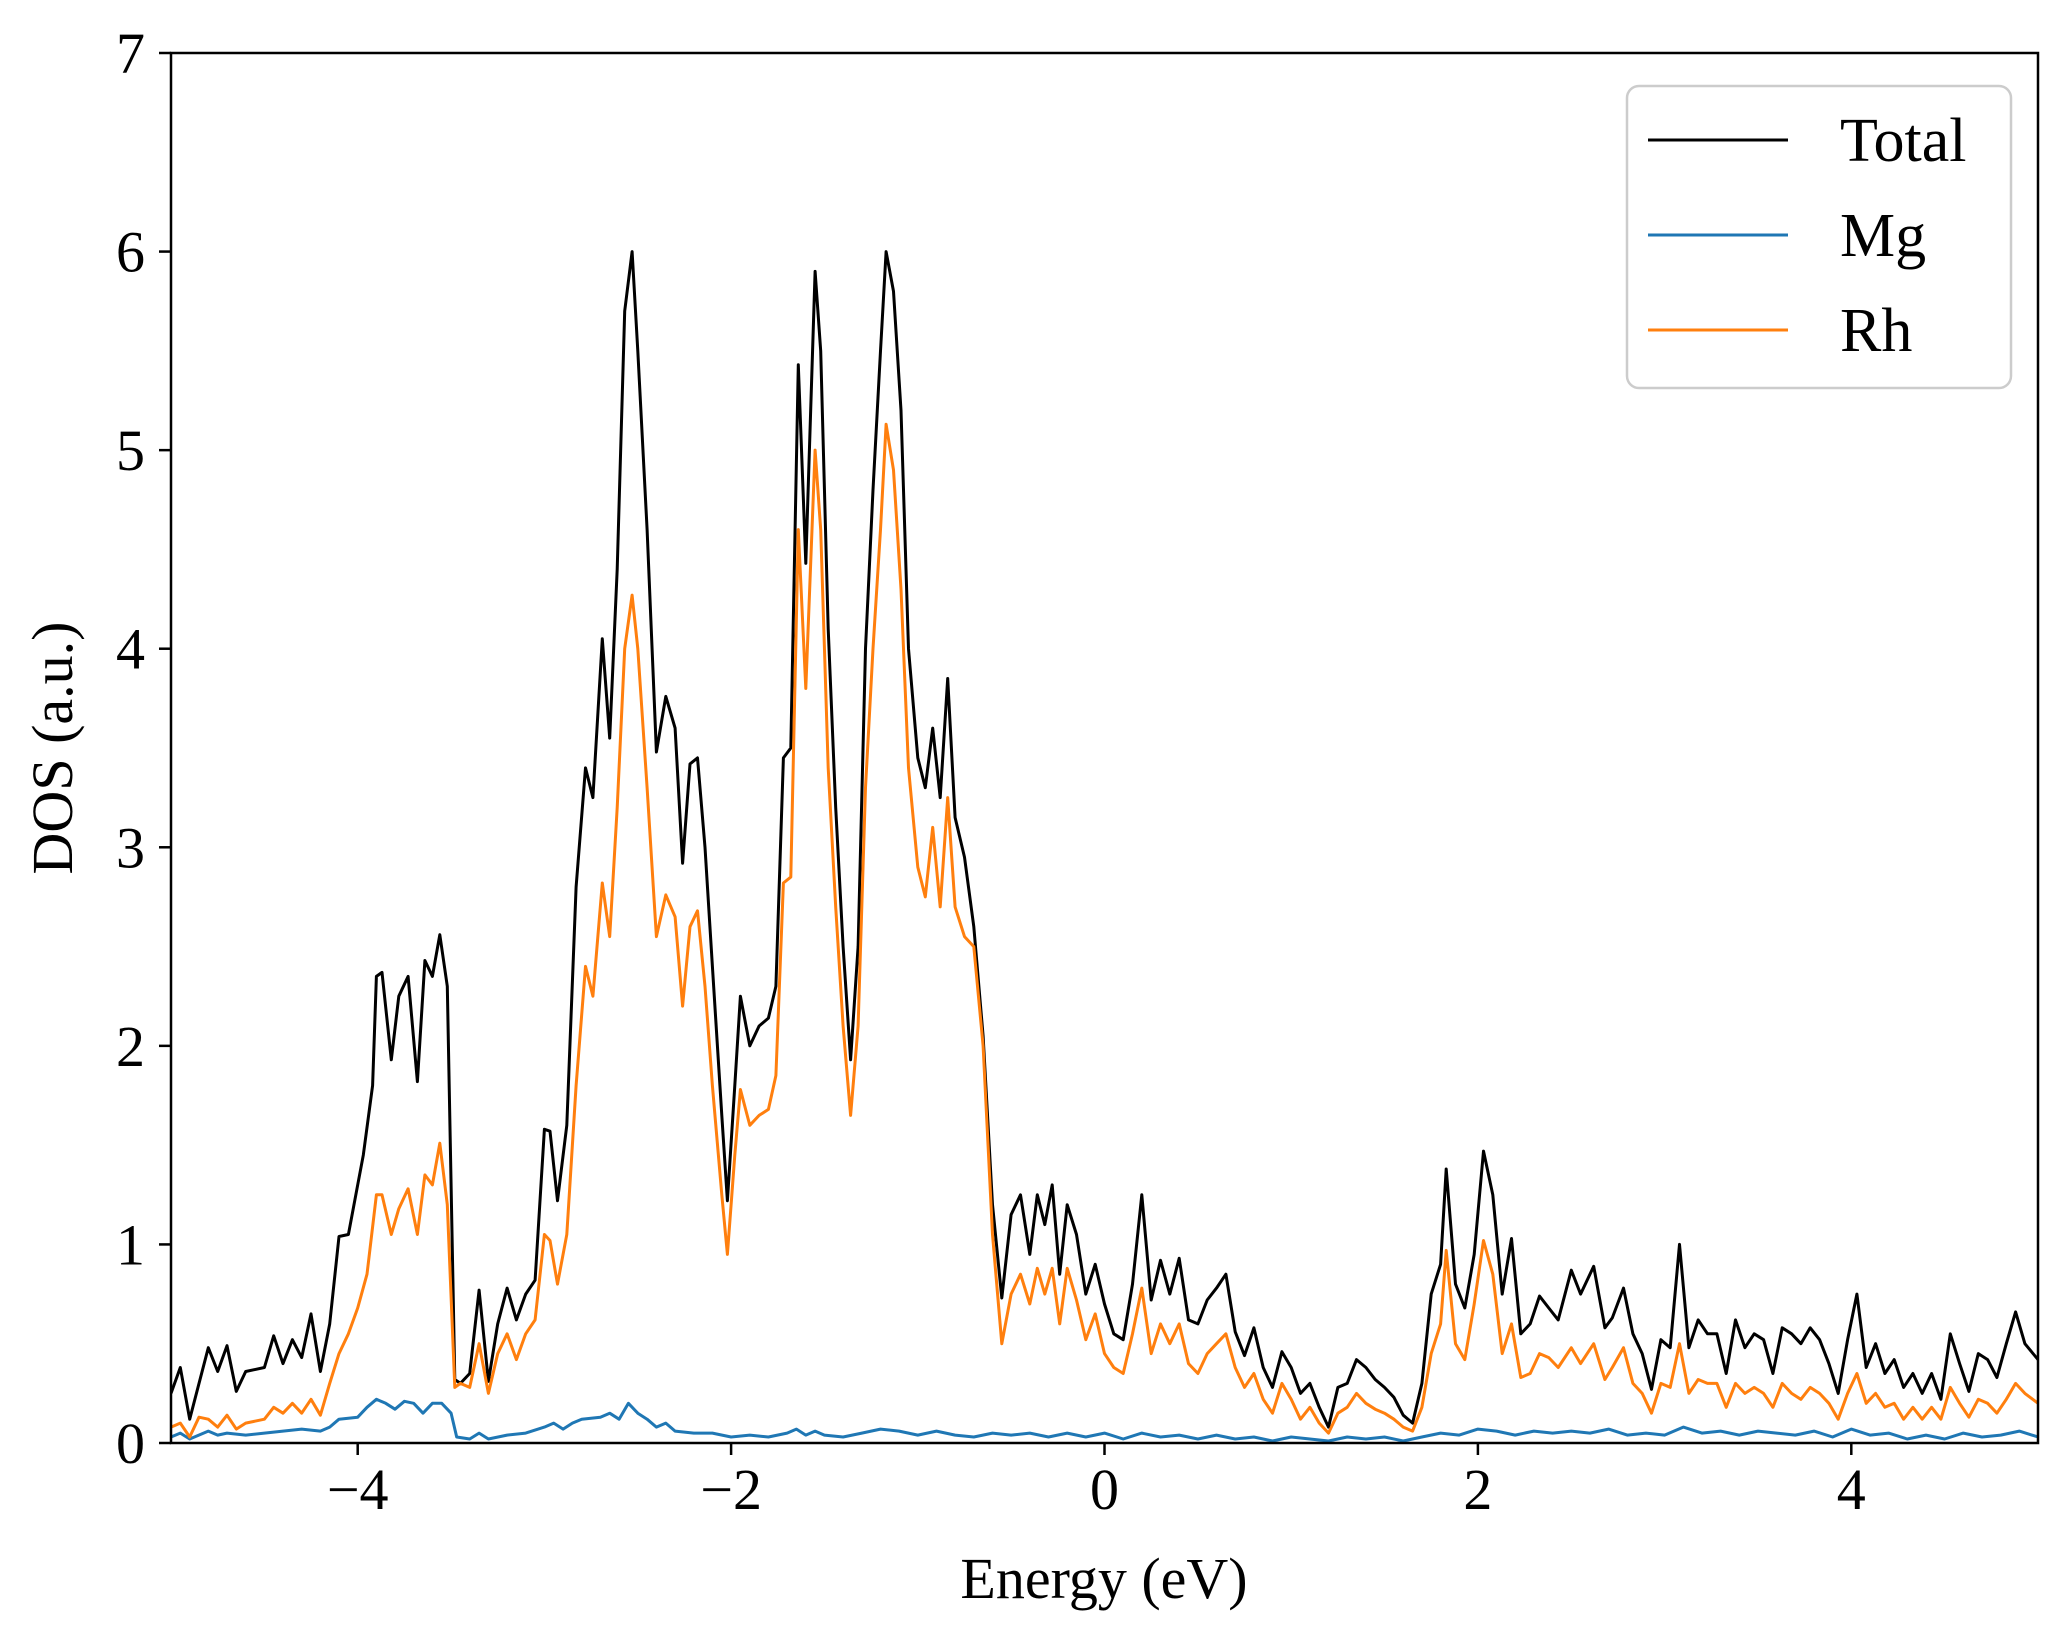  Describe the element at coordinates (130, 1443) in the screenshot. I see `y-tick-label: 0` at that location.